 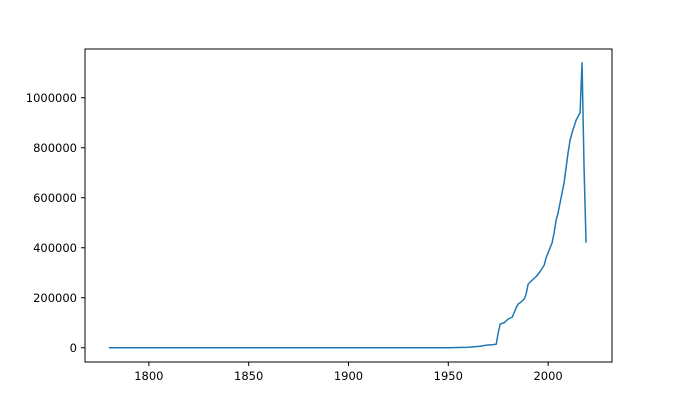 I want to click on x-tick-label: 1900, so click(x=348, y=376).